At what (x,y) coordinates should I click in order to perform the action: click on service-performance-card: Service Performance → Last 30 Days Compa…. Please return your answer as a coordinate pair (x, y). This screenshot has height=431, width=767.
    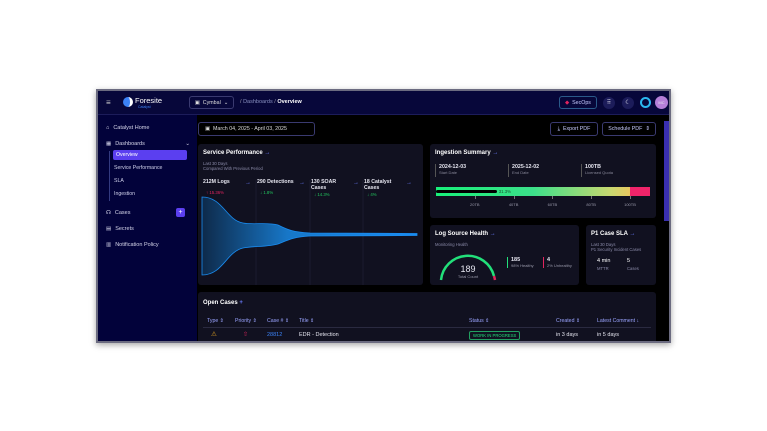
    Looking at the image, I should click on (310, 214).